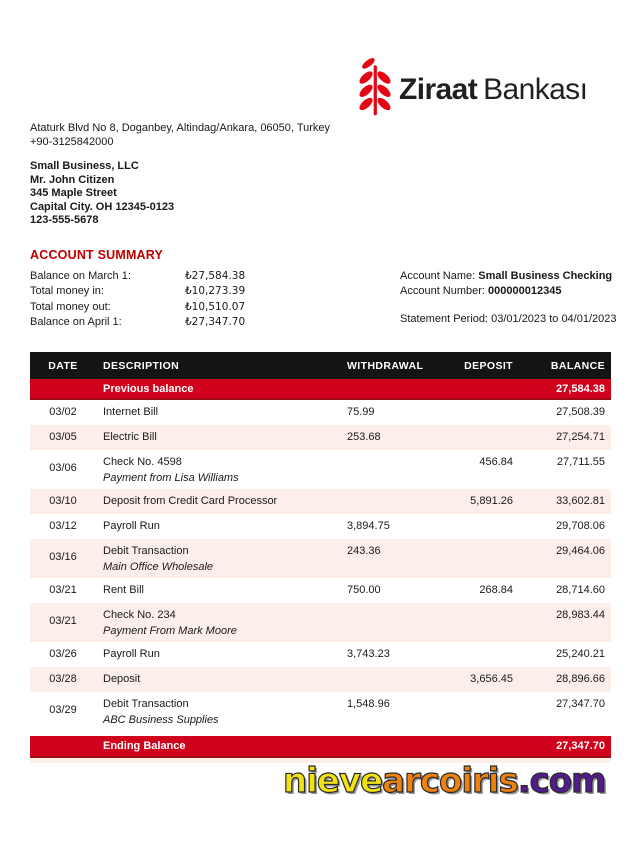  What do you see at coordinates (580, 679) in the screenshot?
I see `balance-cell: 28,896.66` at bounding box center [580, 679].